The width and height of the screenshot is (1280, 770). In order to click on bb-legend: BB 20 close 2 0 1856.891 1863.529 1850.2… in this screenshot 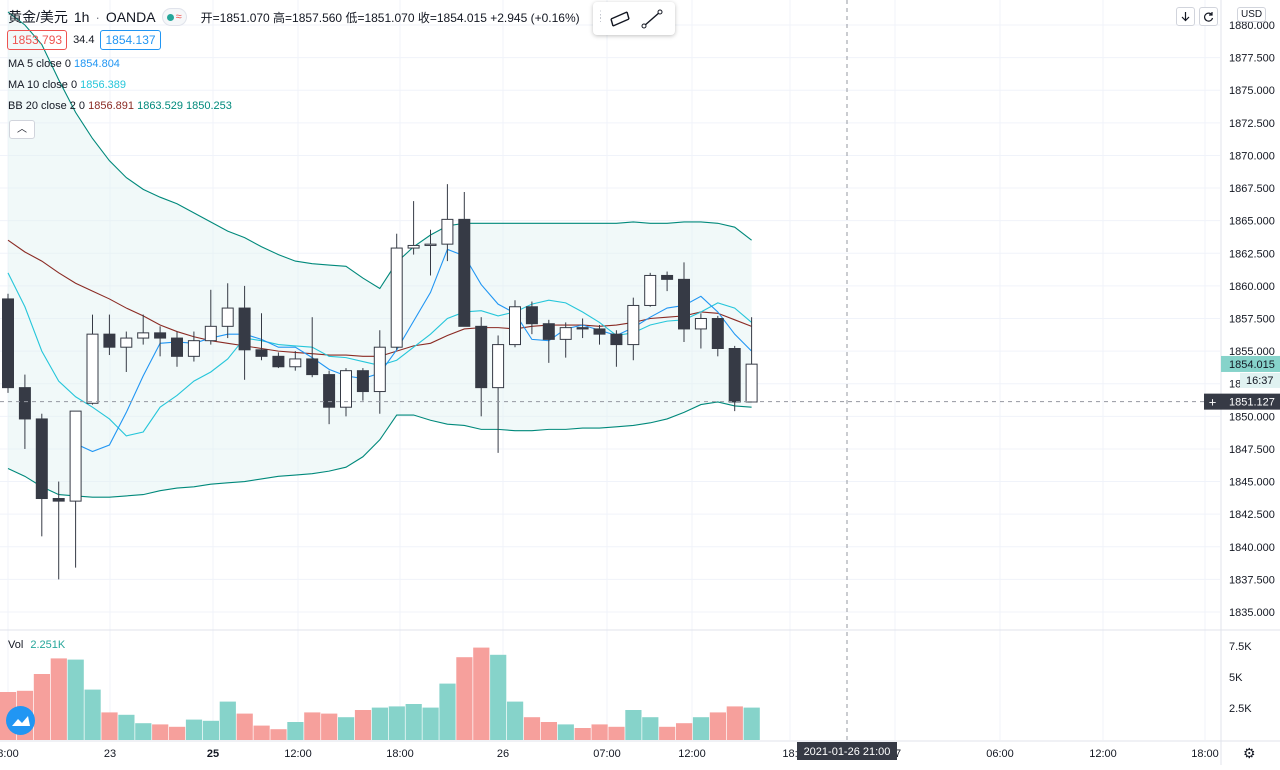, I will do `click(120, 106)`.